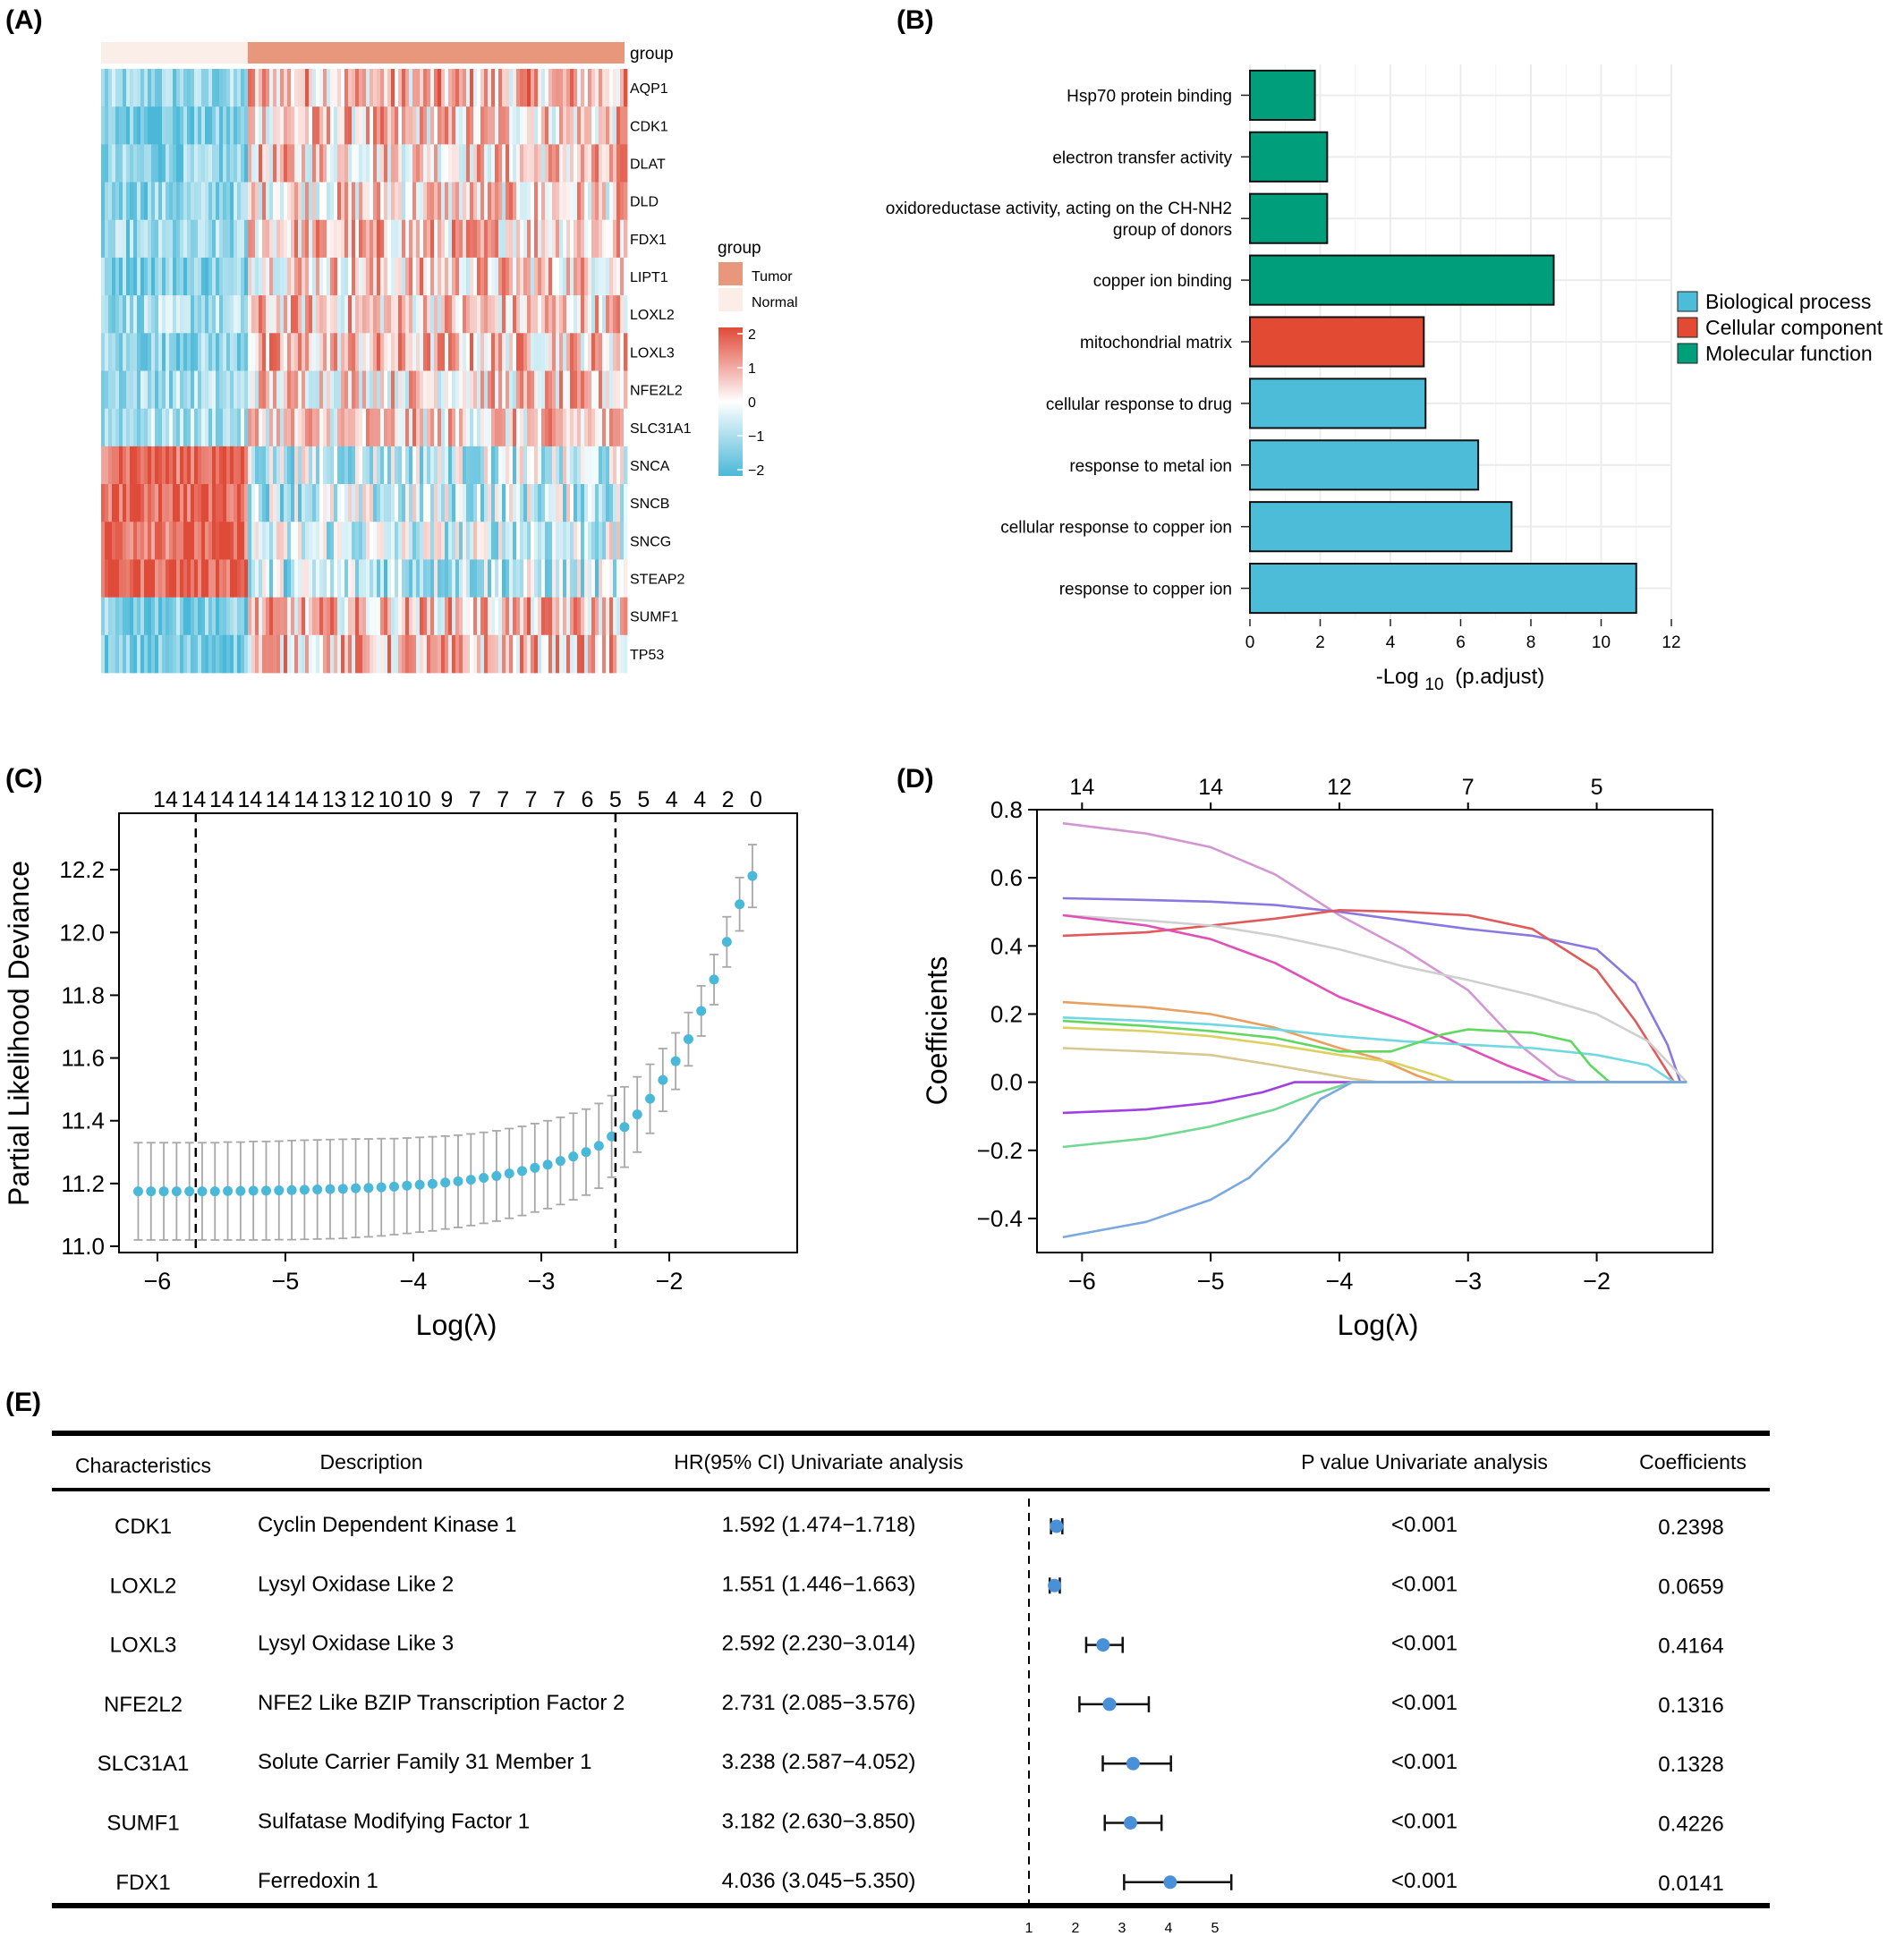  What do you see at coordinates (418, 799) in the screenshot?
I see `top-count-label: 10` at bounding box center [418, 799].